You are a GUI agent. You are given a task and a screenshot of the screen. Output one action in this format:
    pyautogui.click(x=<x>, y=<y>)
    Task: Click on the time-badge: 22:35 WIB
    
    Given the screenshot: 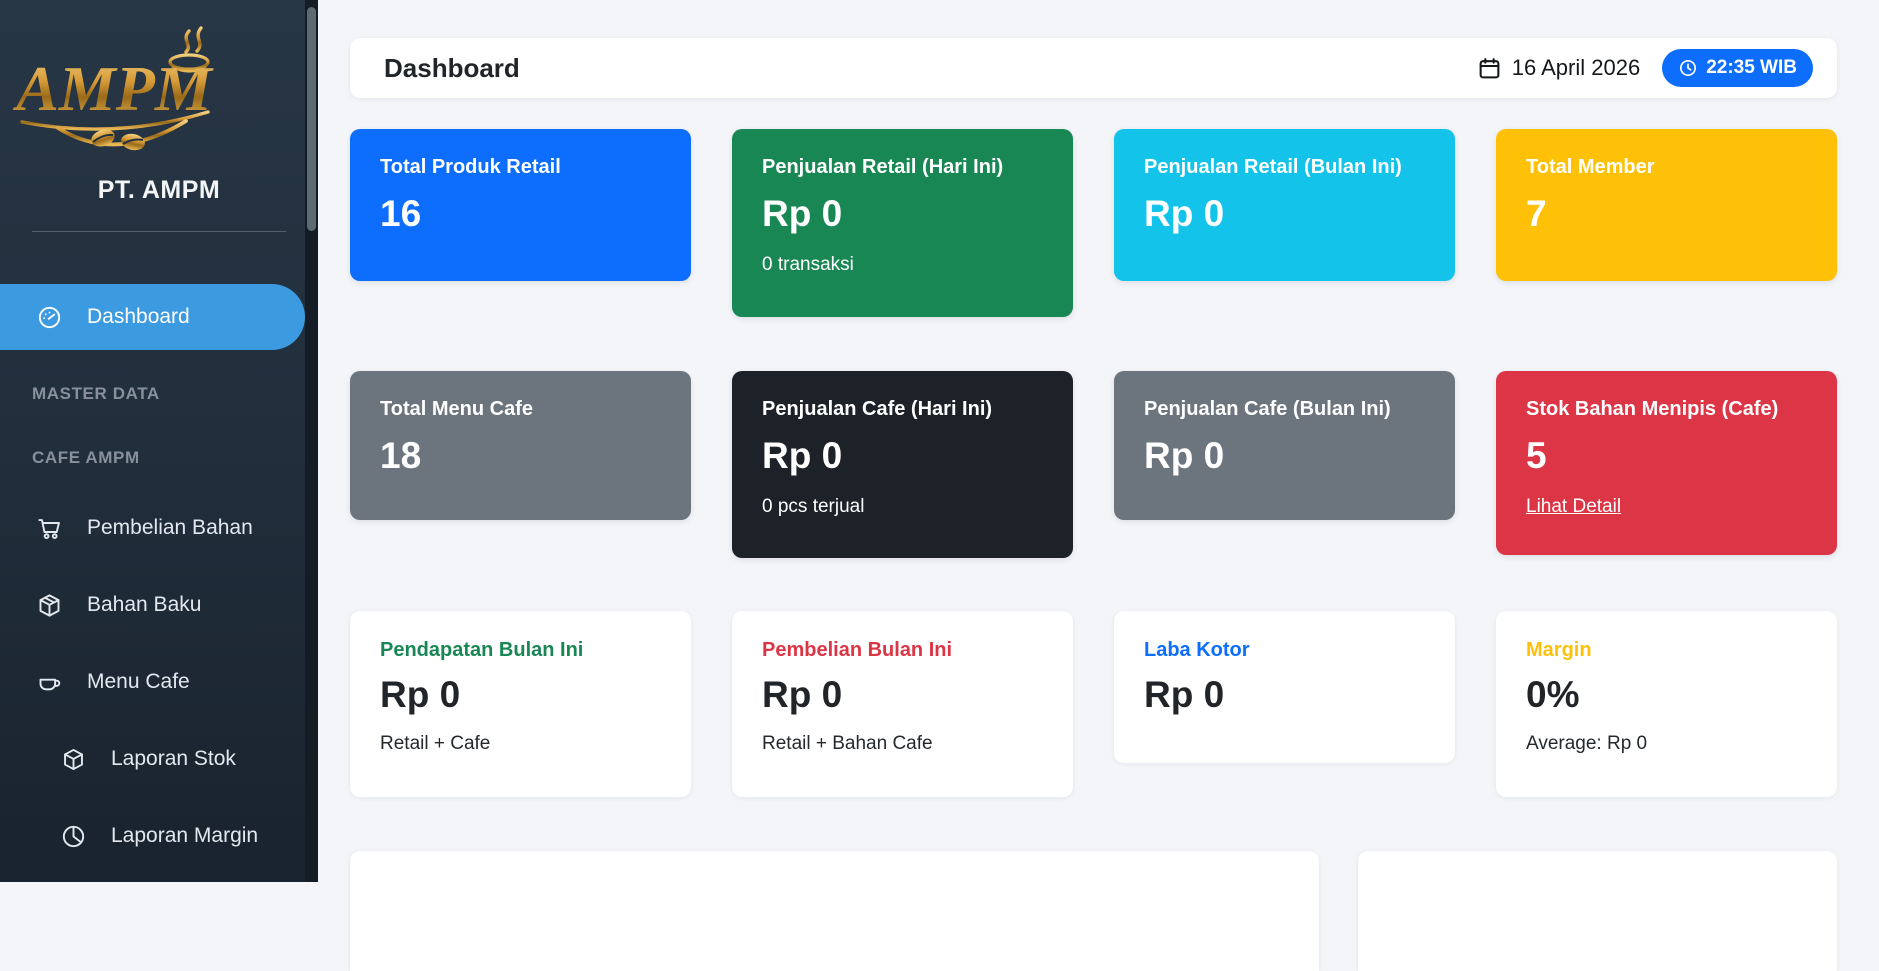 What is the action you would take?
    pyautogui.click(x=1737, y=68)
    